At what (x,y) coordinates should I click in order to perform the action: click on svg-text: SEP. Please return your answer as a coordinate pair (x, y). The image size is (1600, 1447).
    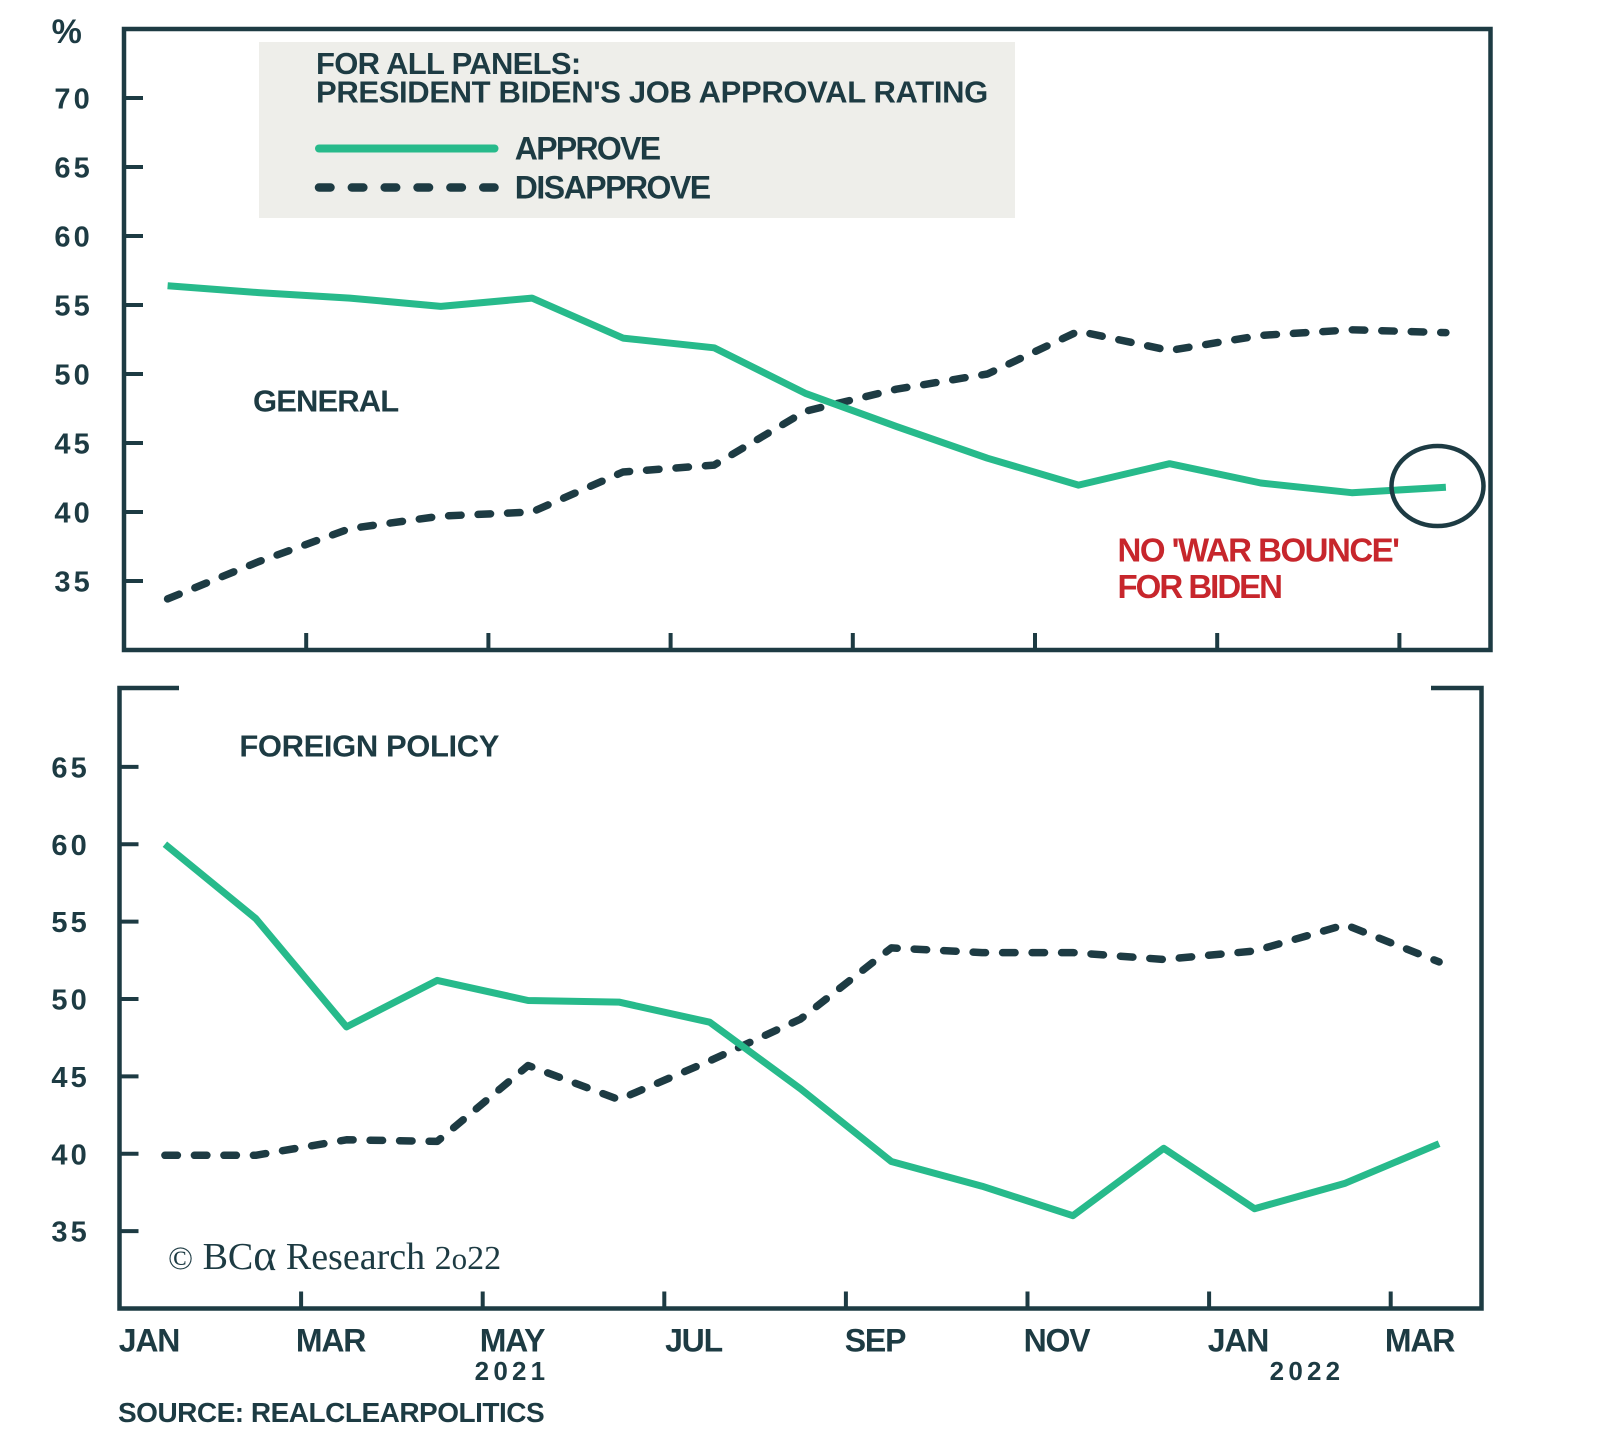
    Looking at the image, I should click on (875, 1341).